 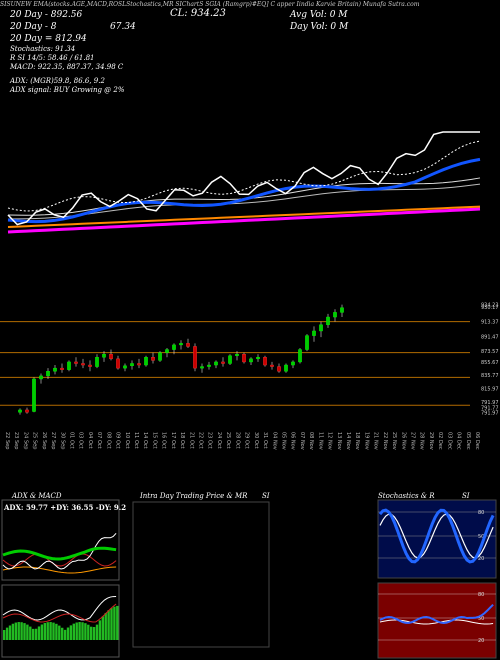 I want to click on ema-line-magenta, so click(x=244, y=220).